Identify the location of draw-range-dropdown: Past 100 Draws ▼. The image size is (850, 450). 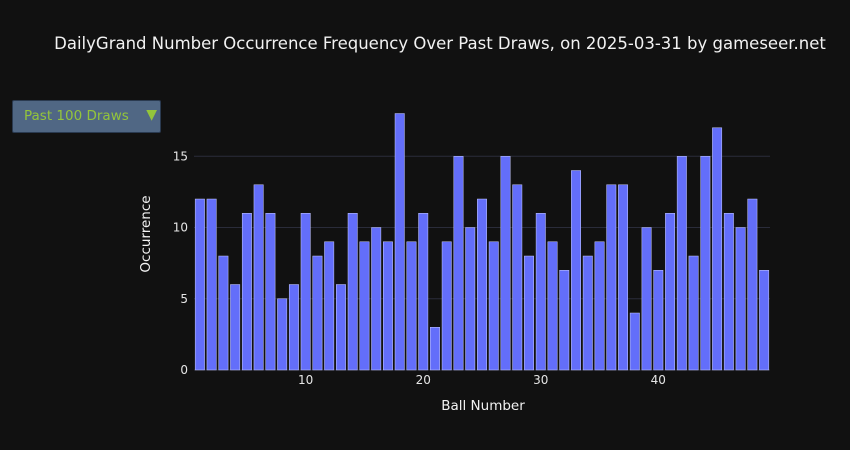
(86, 116).